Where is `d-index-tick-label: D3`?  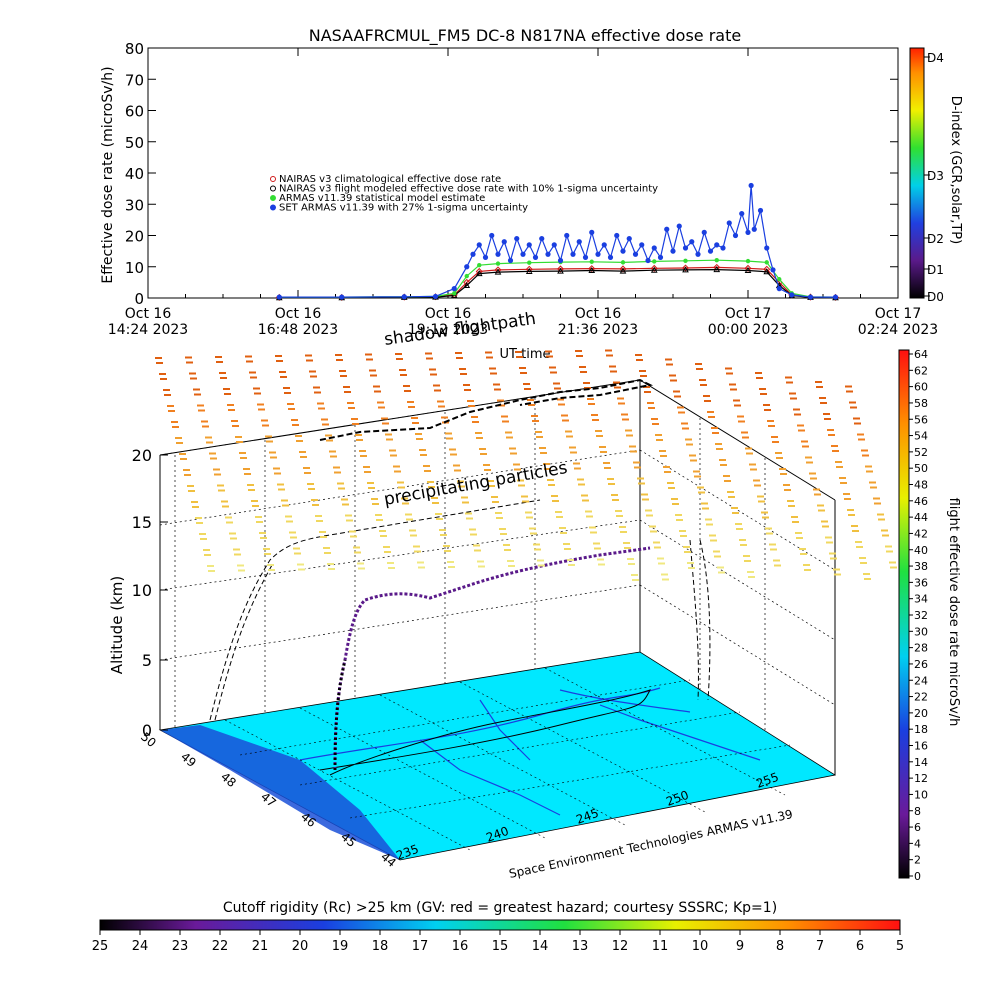 d-index-tick-label: D3 is located at coordinates (935, 176).